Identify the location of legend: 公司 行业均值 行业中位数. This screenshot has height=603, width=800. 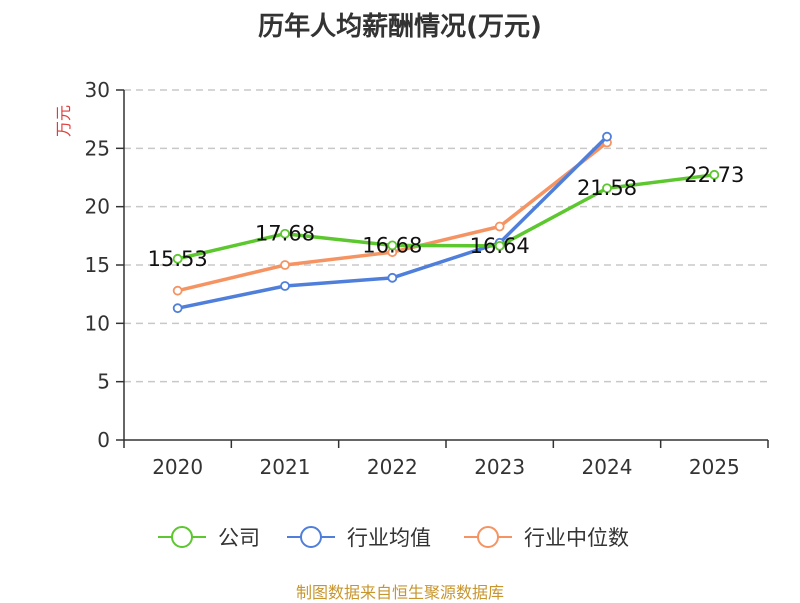
(393, 538).